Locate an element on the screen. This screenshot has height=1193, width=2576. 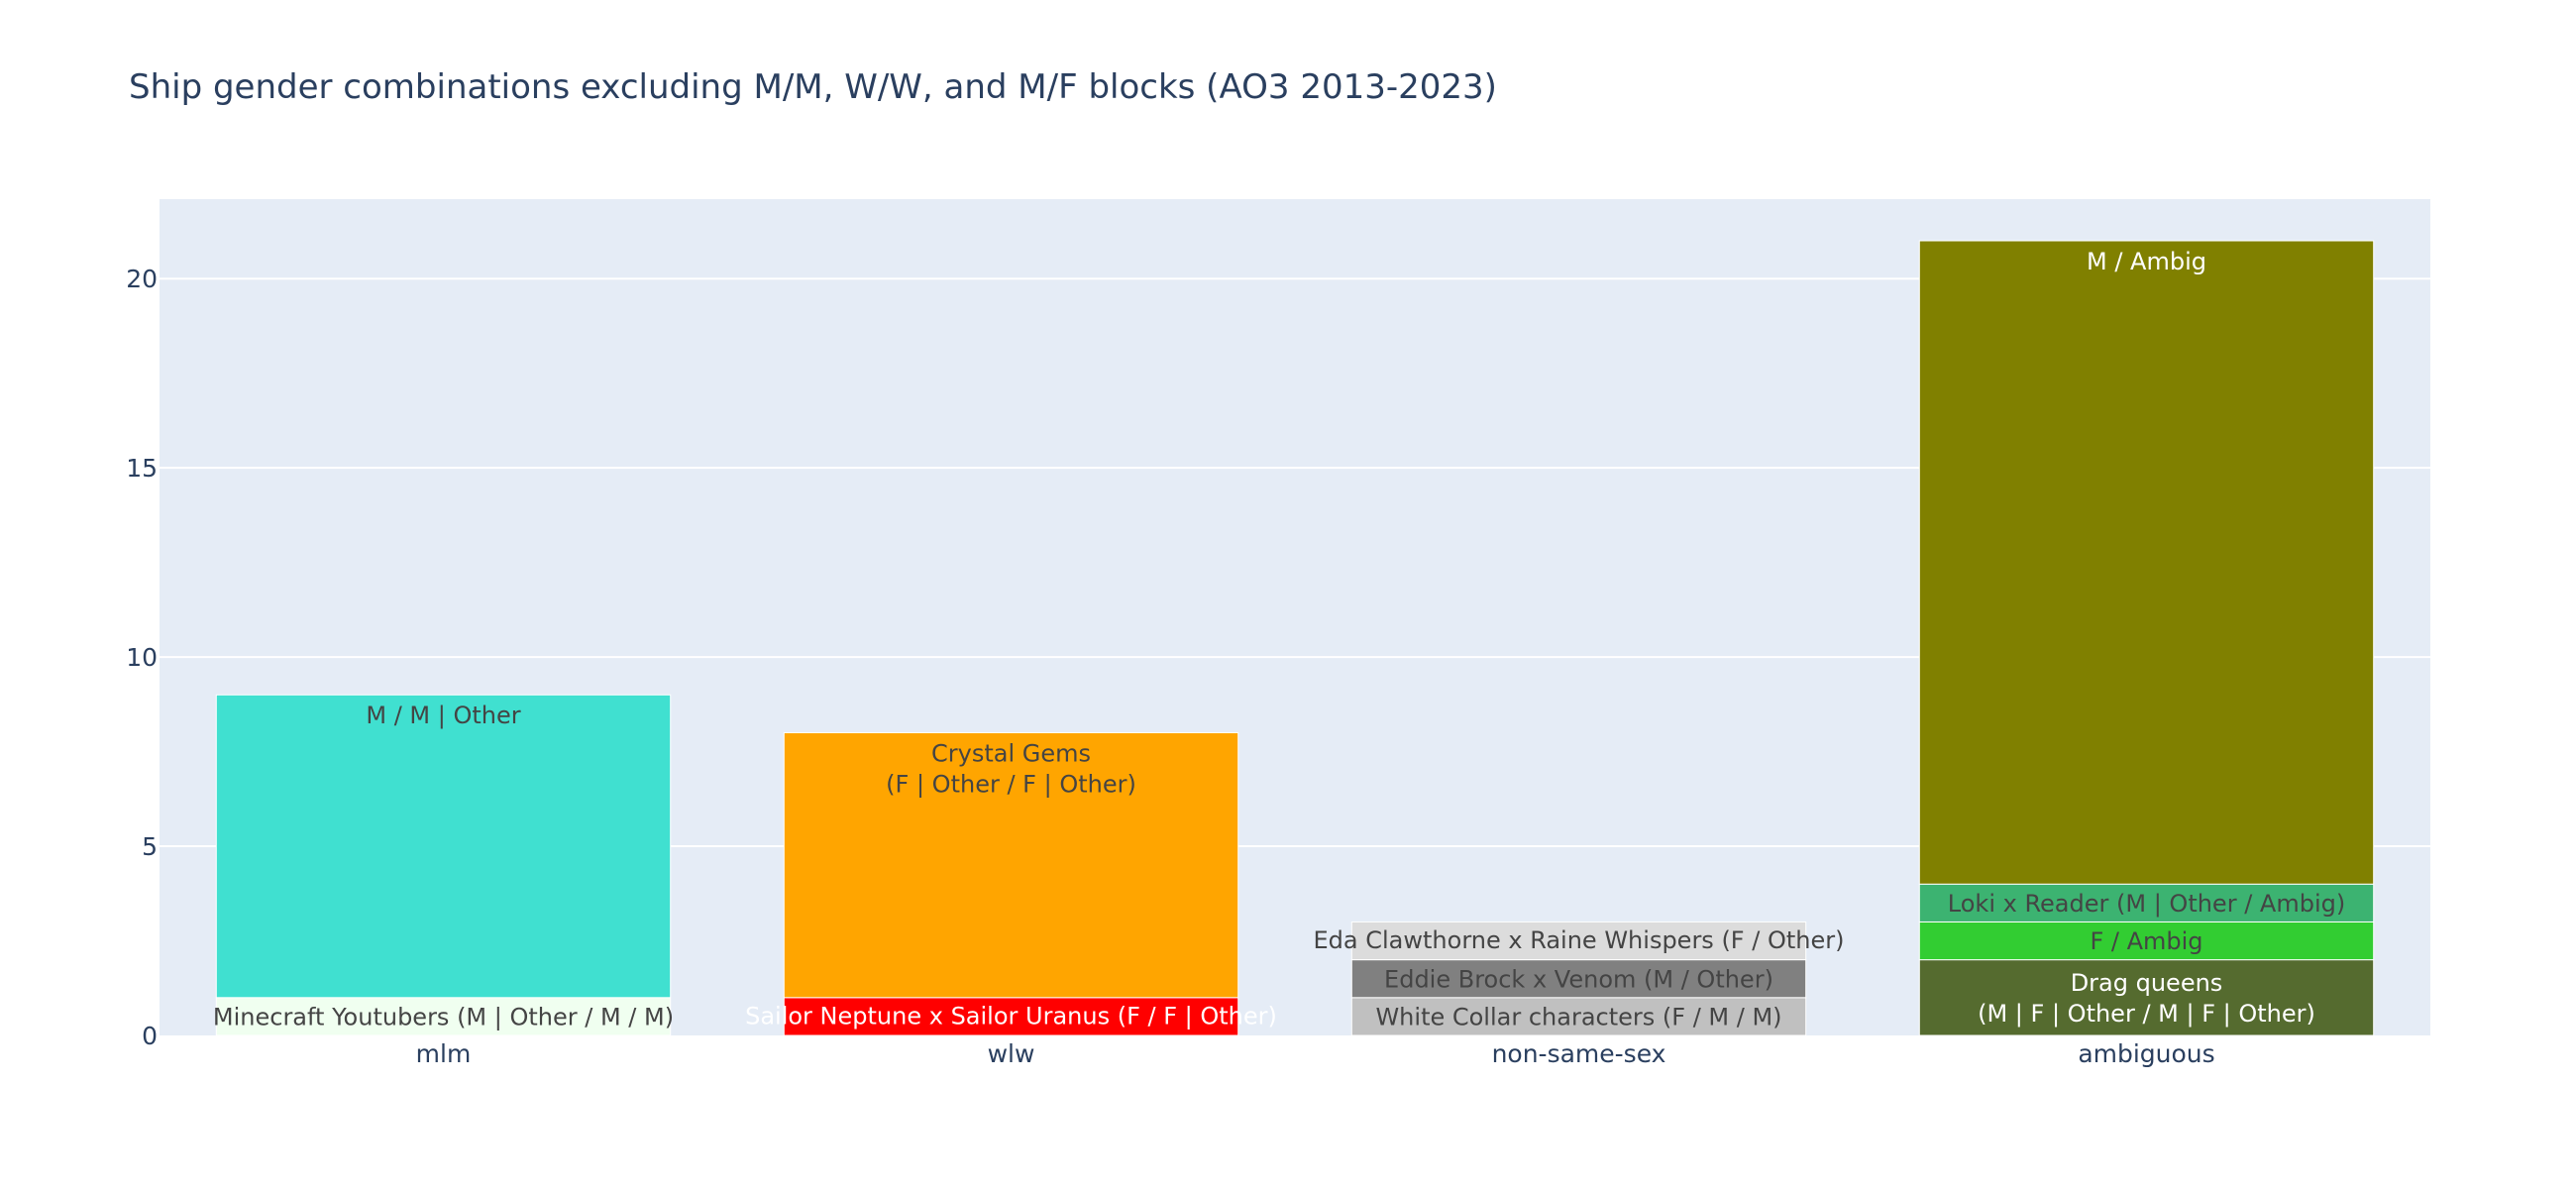
bar-label-line: Crystal Gems is located at coordinates (1011, 753).